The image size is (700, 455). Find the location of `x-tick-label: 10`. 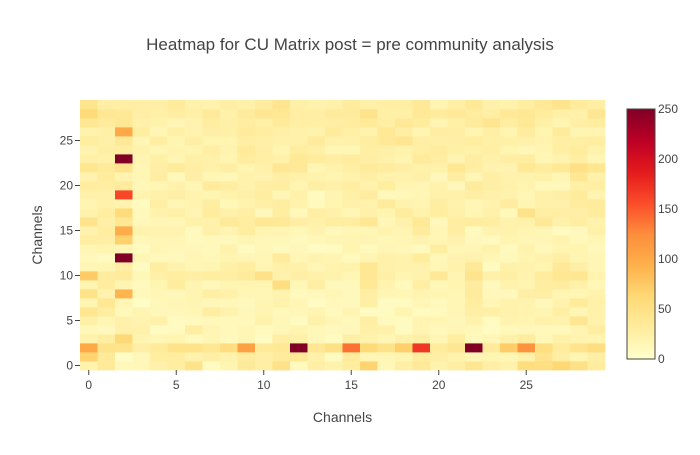

x-tick-label: 10 is located at coordinates (264, 385).